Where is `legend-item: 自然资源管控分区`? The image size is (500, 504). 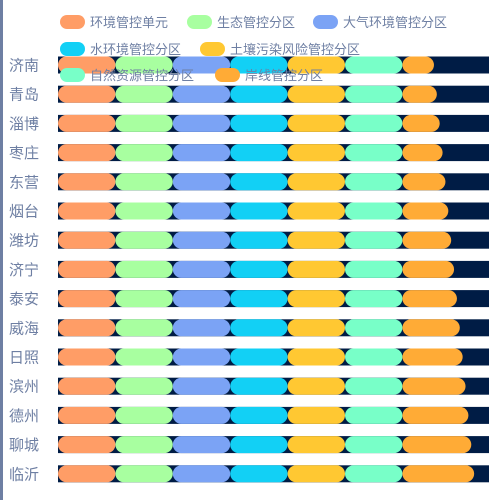 legend-item: 自然资源管控分区 is located at coordinates (127, 74).